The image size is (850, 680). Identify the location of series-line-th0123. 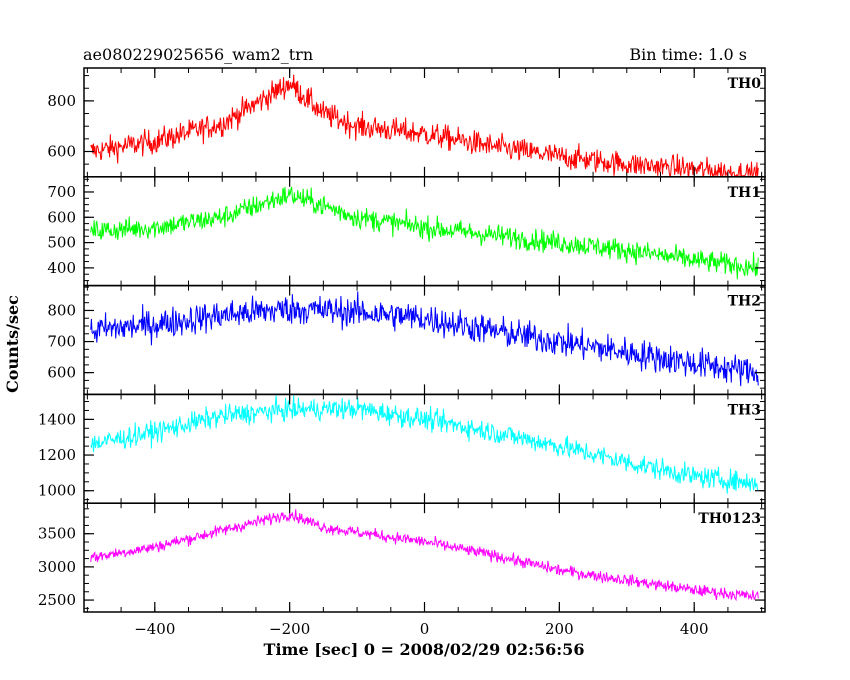
(424, 555).